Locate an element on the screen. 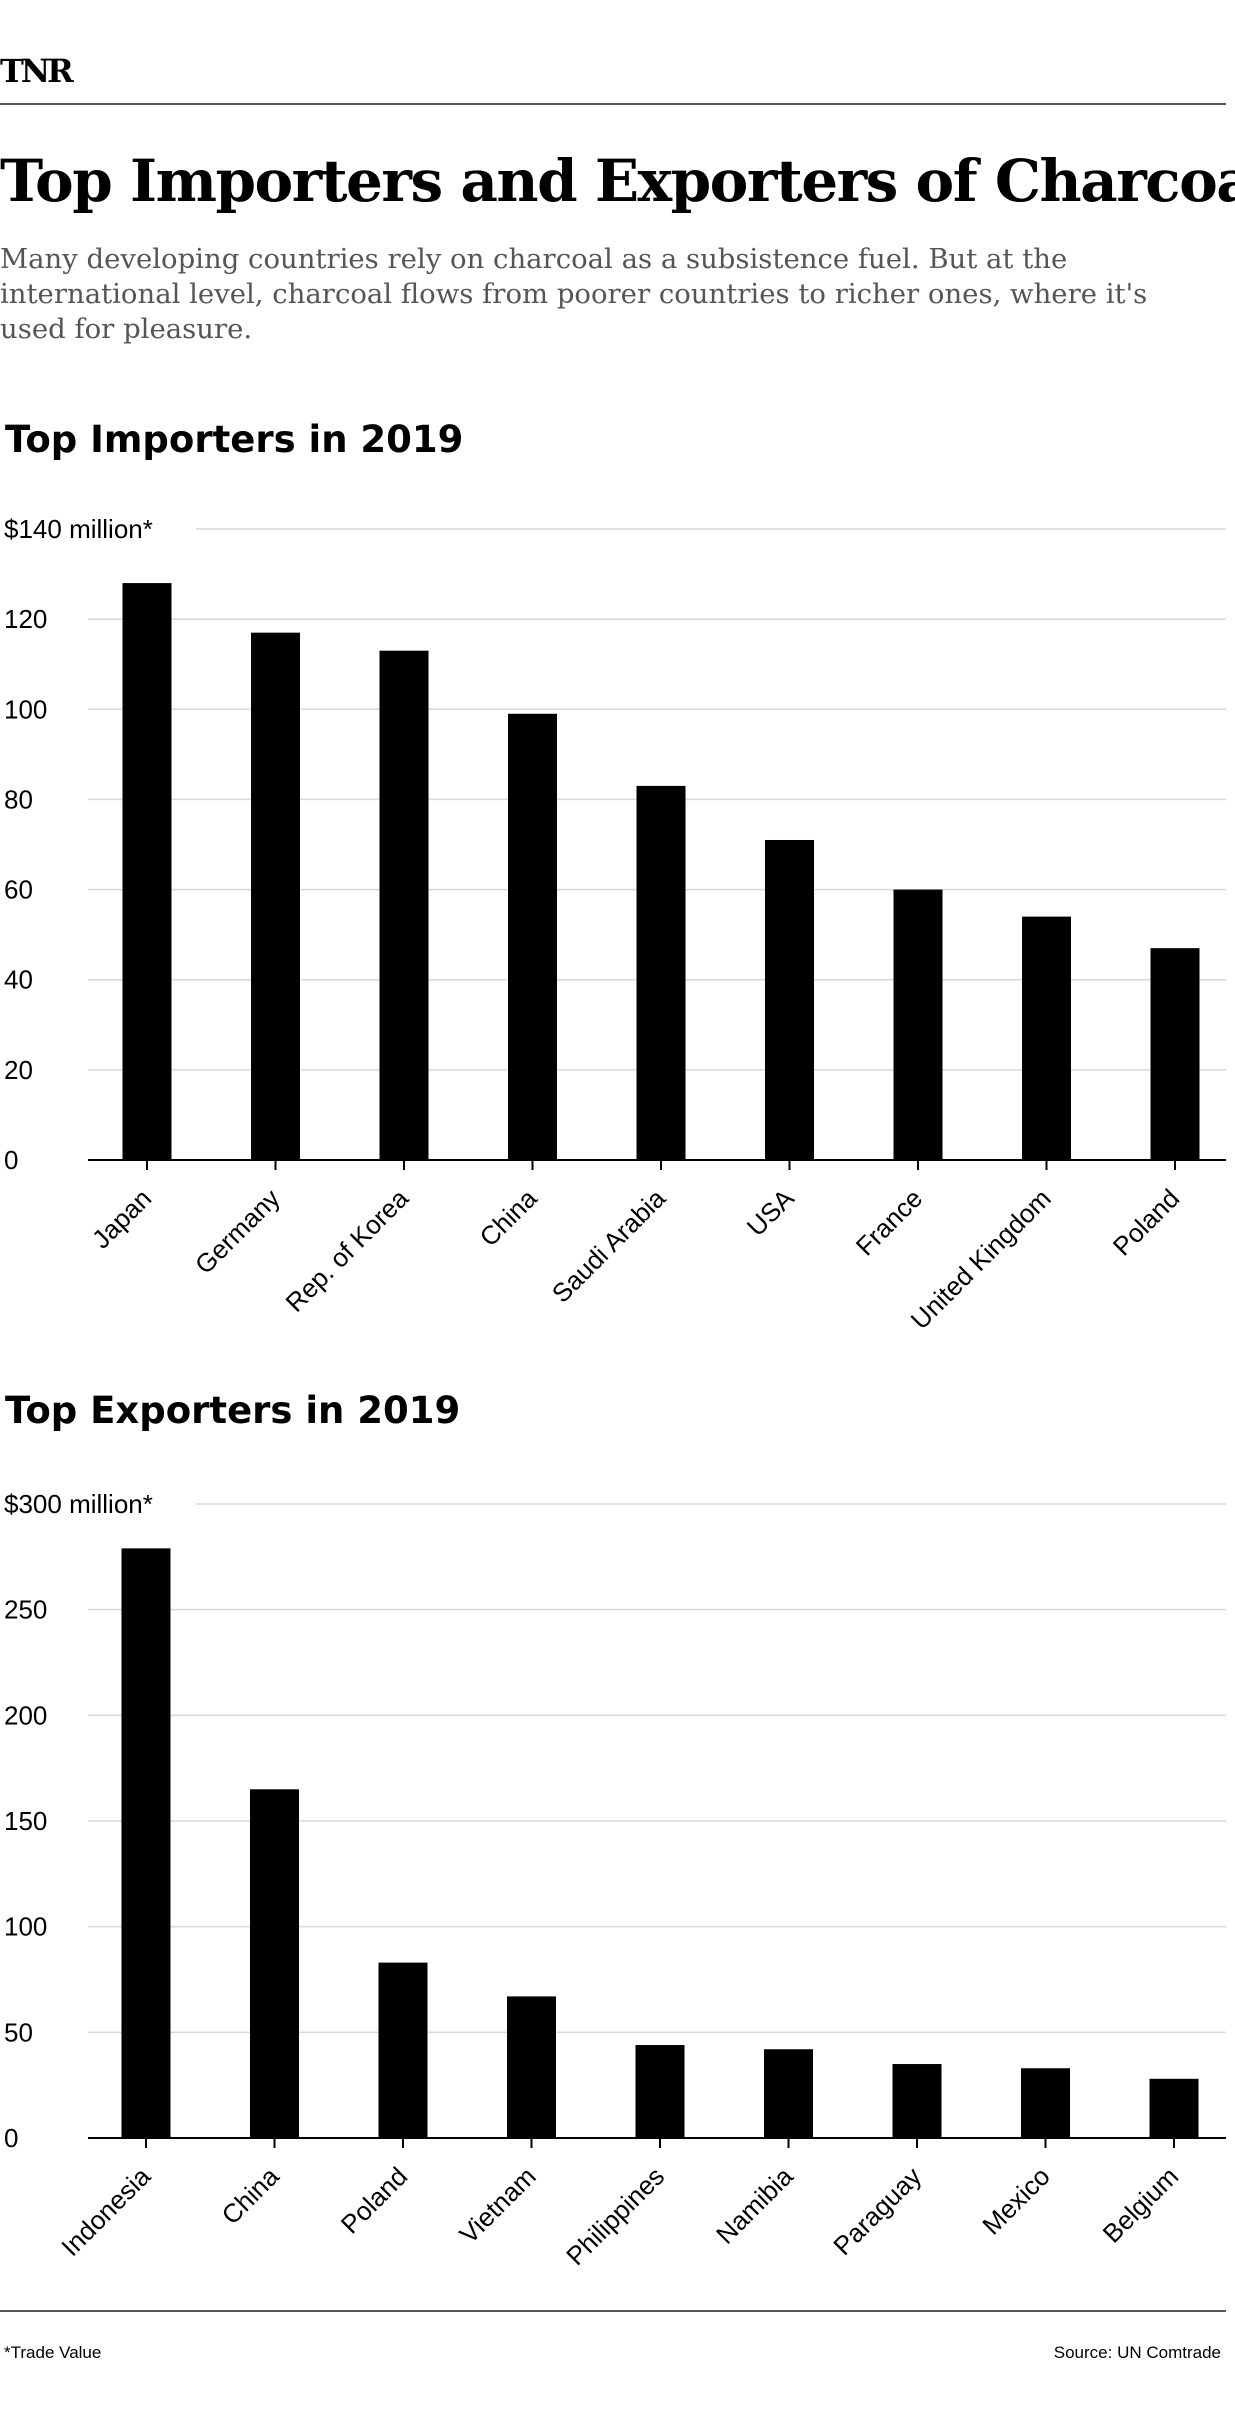 The width and height of the screenshot is (1235, 2431). x-tick-label: United Kingdom is located at coordinates (981, 1259).